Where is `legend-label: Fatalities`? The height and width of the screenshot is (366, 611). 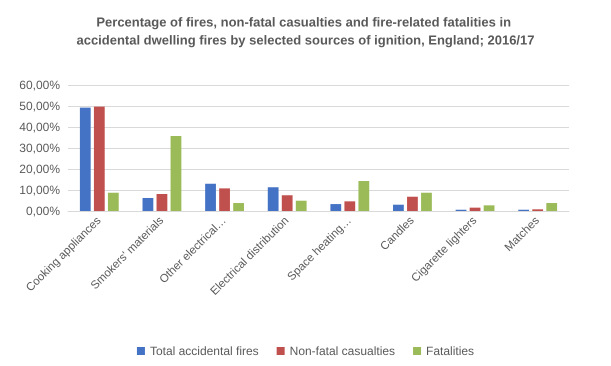 legend-label: Fatalities is located at coordinates (450, 351).